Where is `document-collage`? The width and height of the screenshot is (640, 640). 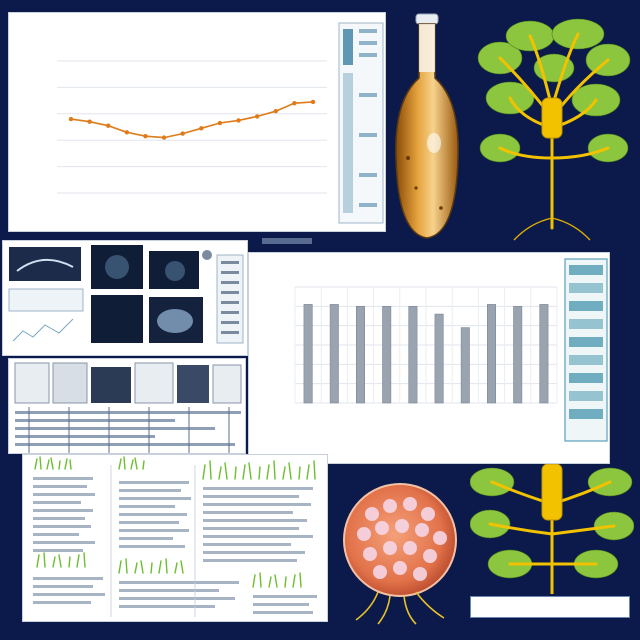 document-collage is located at coordinates (128, 407).